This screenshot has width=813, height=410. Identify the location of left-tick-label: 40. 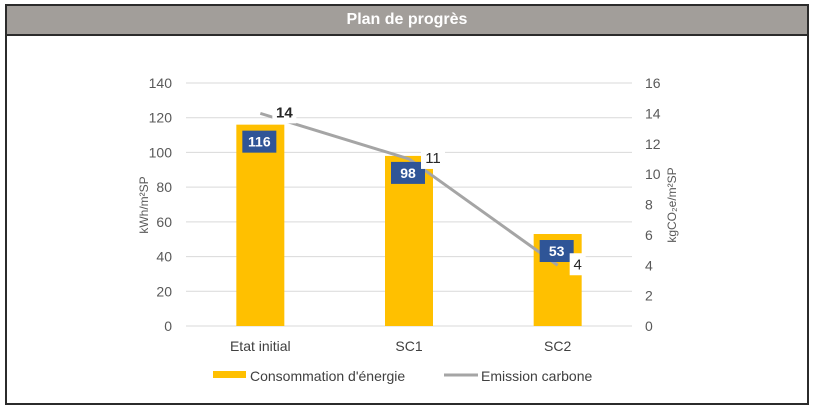
(164, 257).